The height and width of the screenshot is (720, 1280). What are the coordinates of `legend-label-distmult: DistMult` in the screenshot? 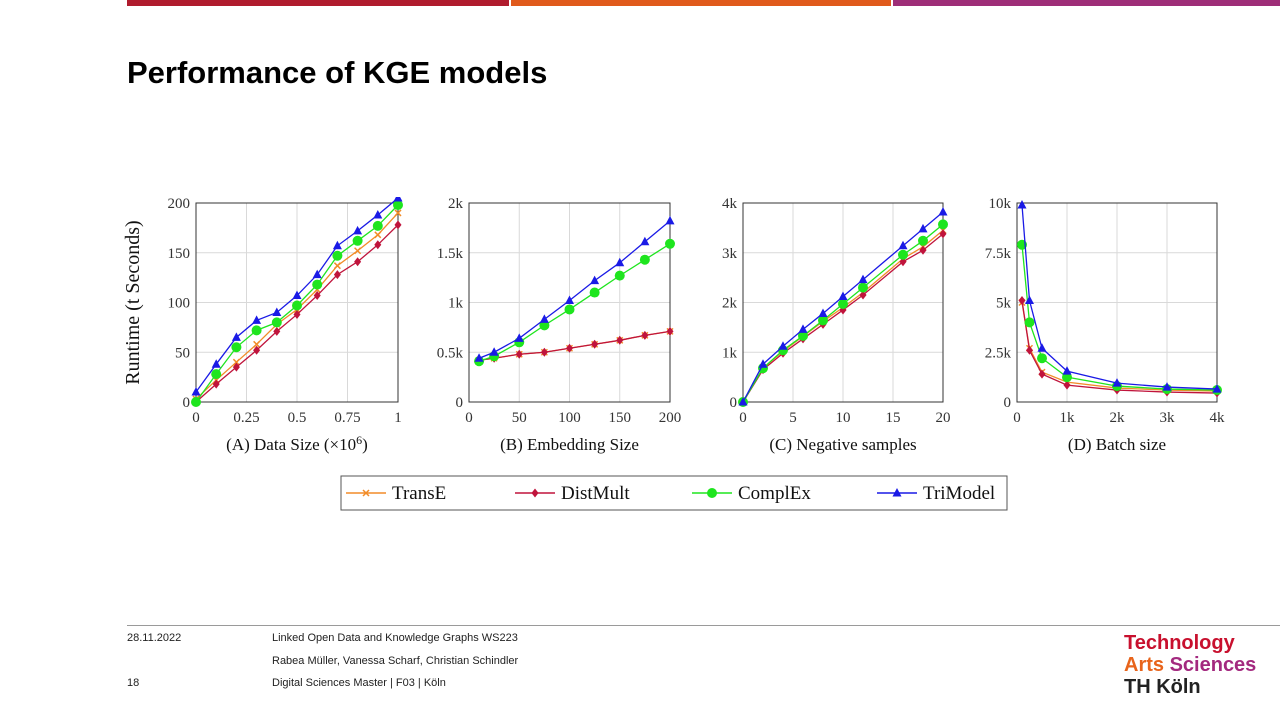 It's located at (595, 493).